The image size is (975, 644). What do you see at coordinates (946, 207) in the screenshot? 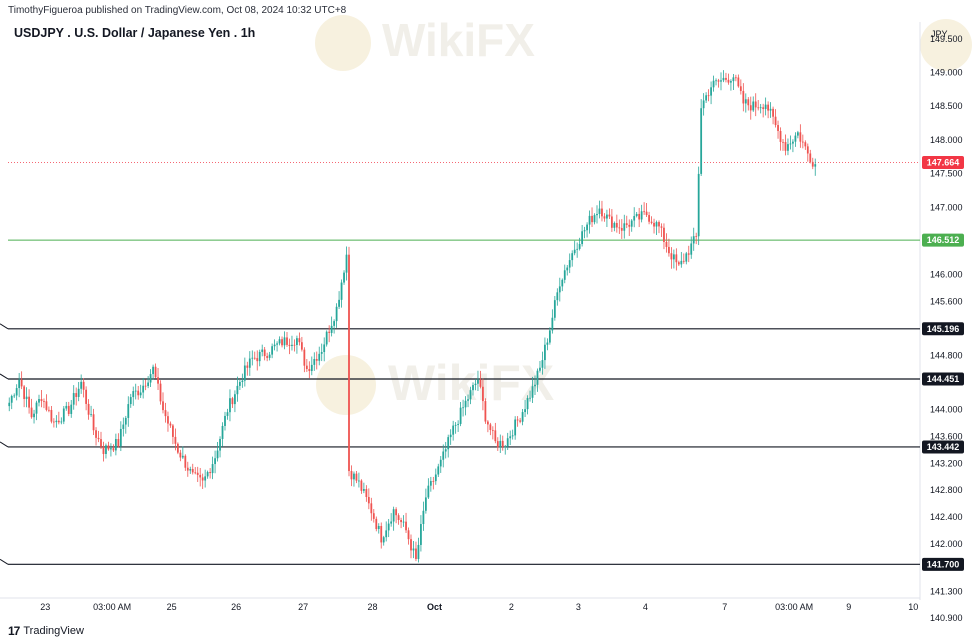
I see `y-tick-label: 147.000` at bounding box center [946, 207].